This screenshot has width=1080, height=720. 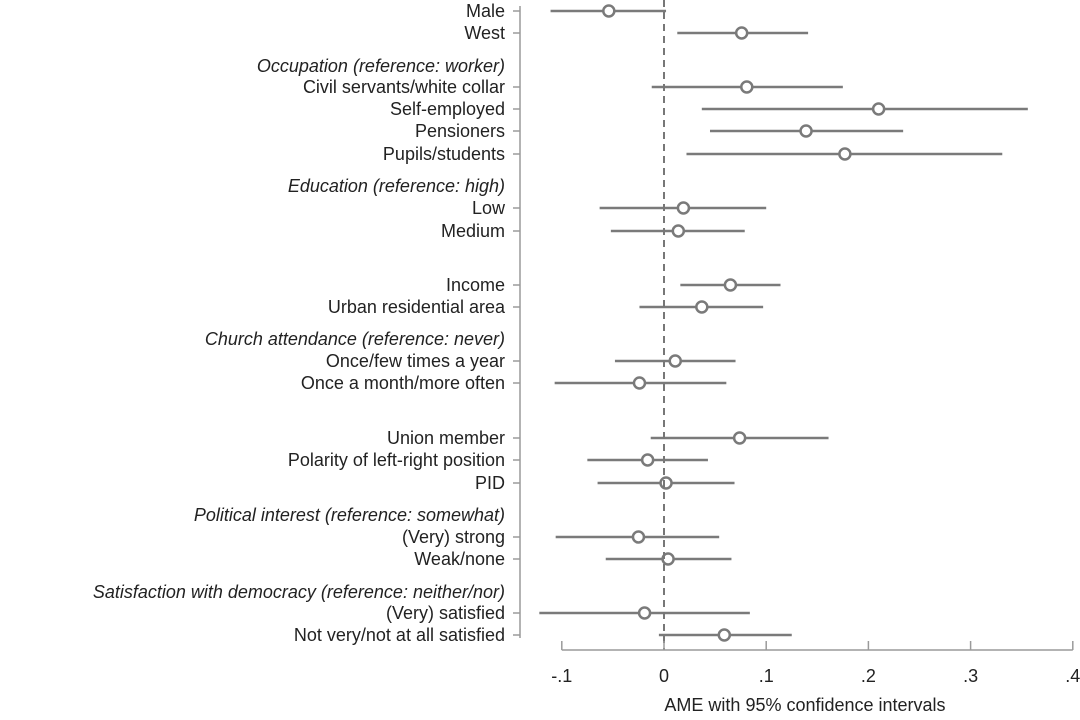 I want to click on coefficient-row: West, so click(x=636, y=33).